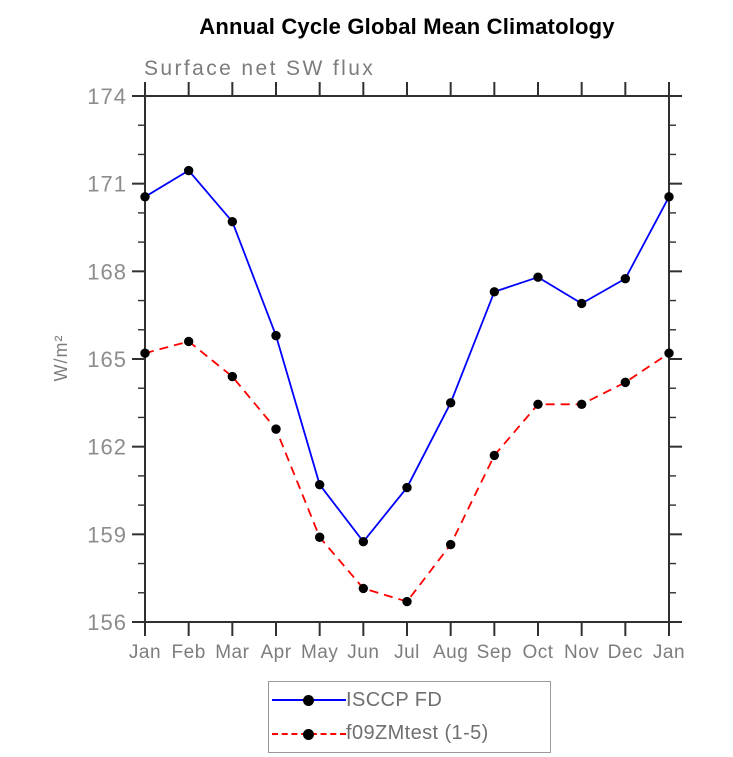  Describe the element at coordinates (363, 652) in the screenshot. I see `x-tick-label: Jun` at that location.